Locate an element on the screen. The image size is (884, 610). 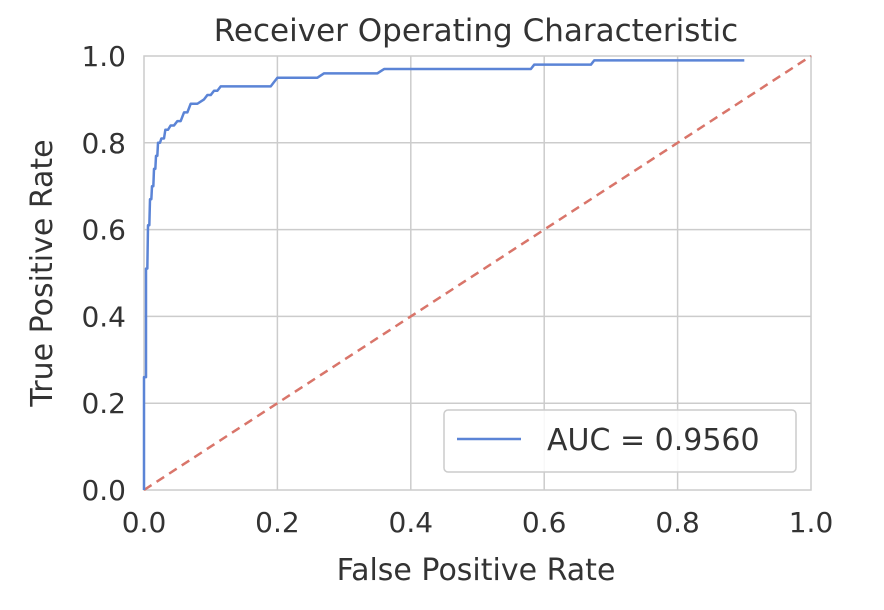
y-tick-label: 0.8 is located at coordinates (103, 143).